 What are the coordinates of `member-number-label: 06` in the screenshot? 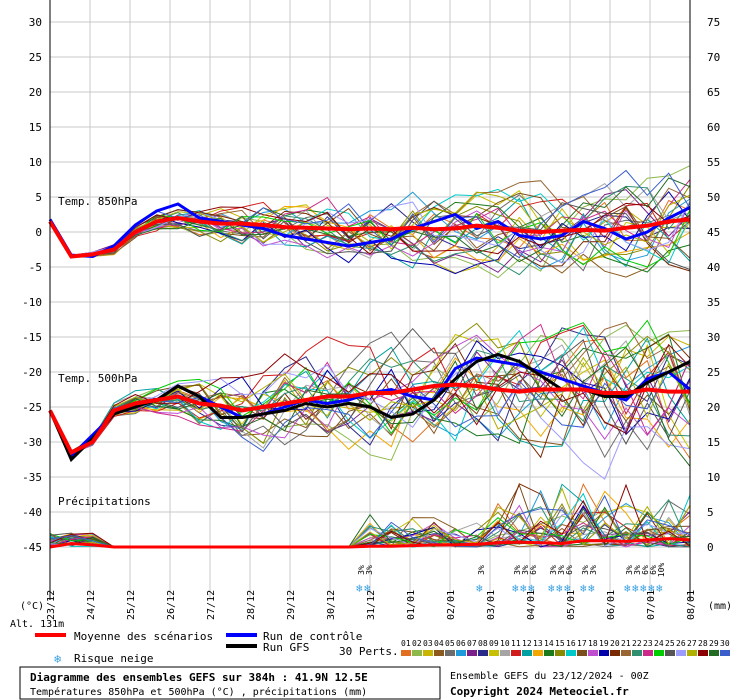 It's located at (461, 643).